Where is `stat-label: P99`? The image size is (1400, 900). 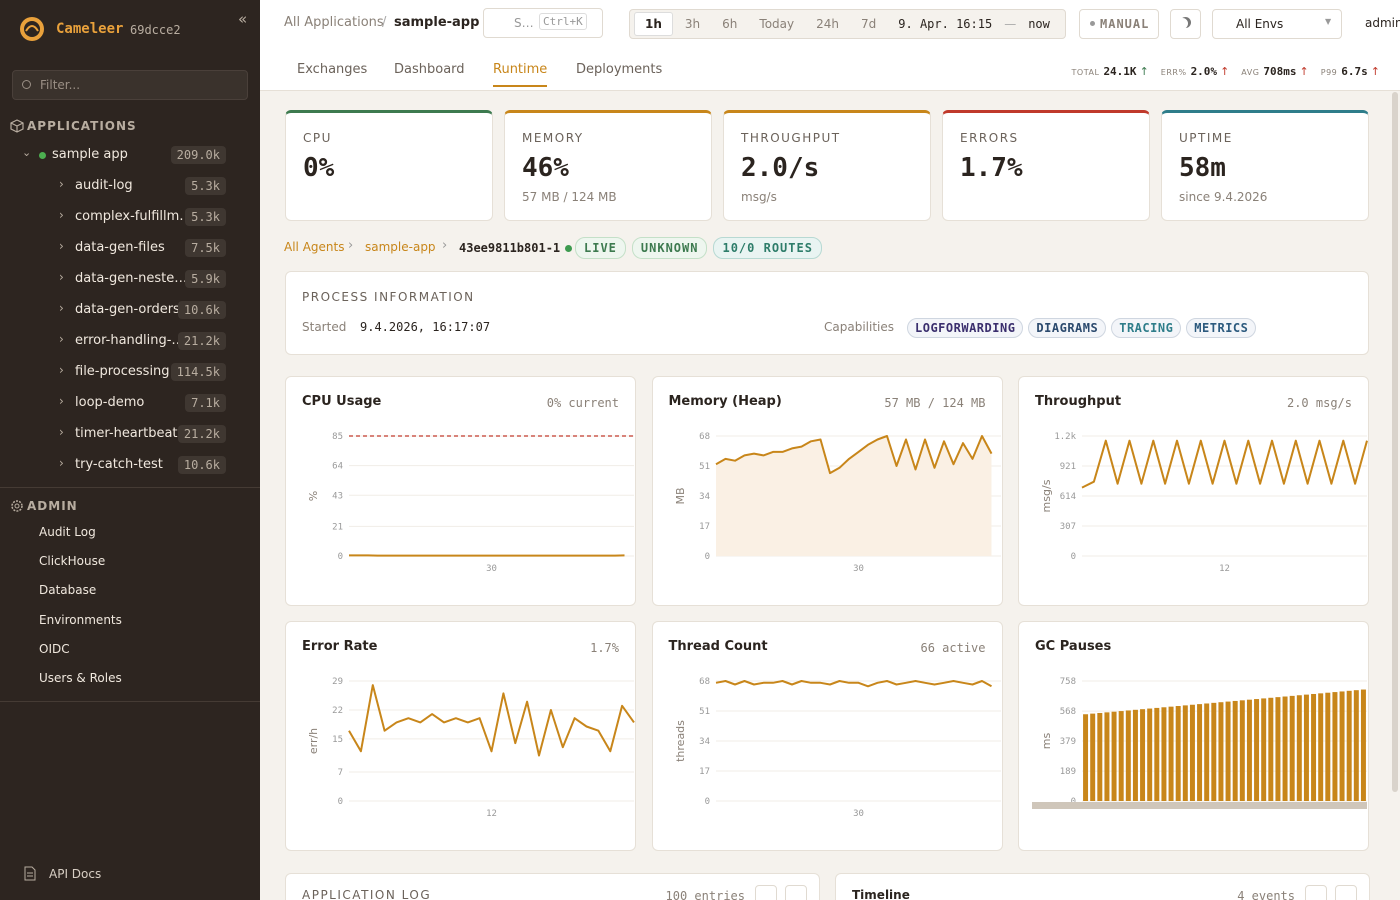 stat-label: P99 is located at coordinates (1329, 72).